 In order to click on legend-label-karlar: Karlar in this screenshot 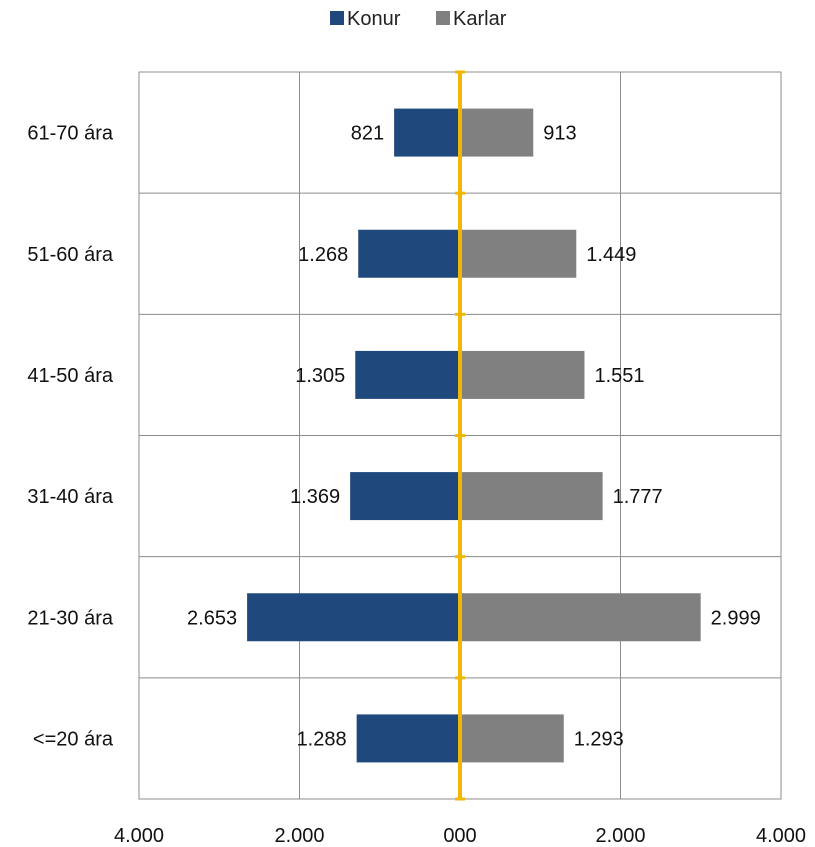, I will do `click(480, 19)`.